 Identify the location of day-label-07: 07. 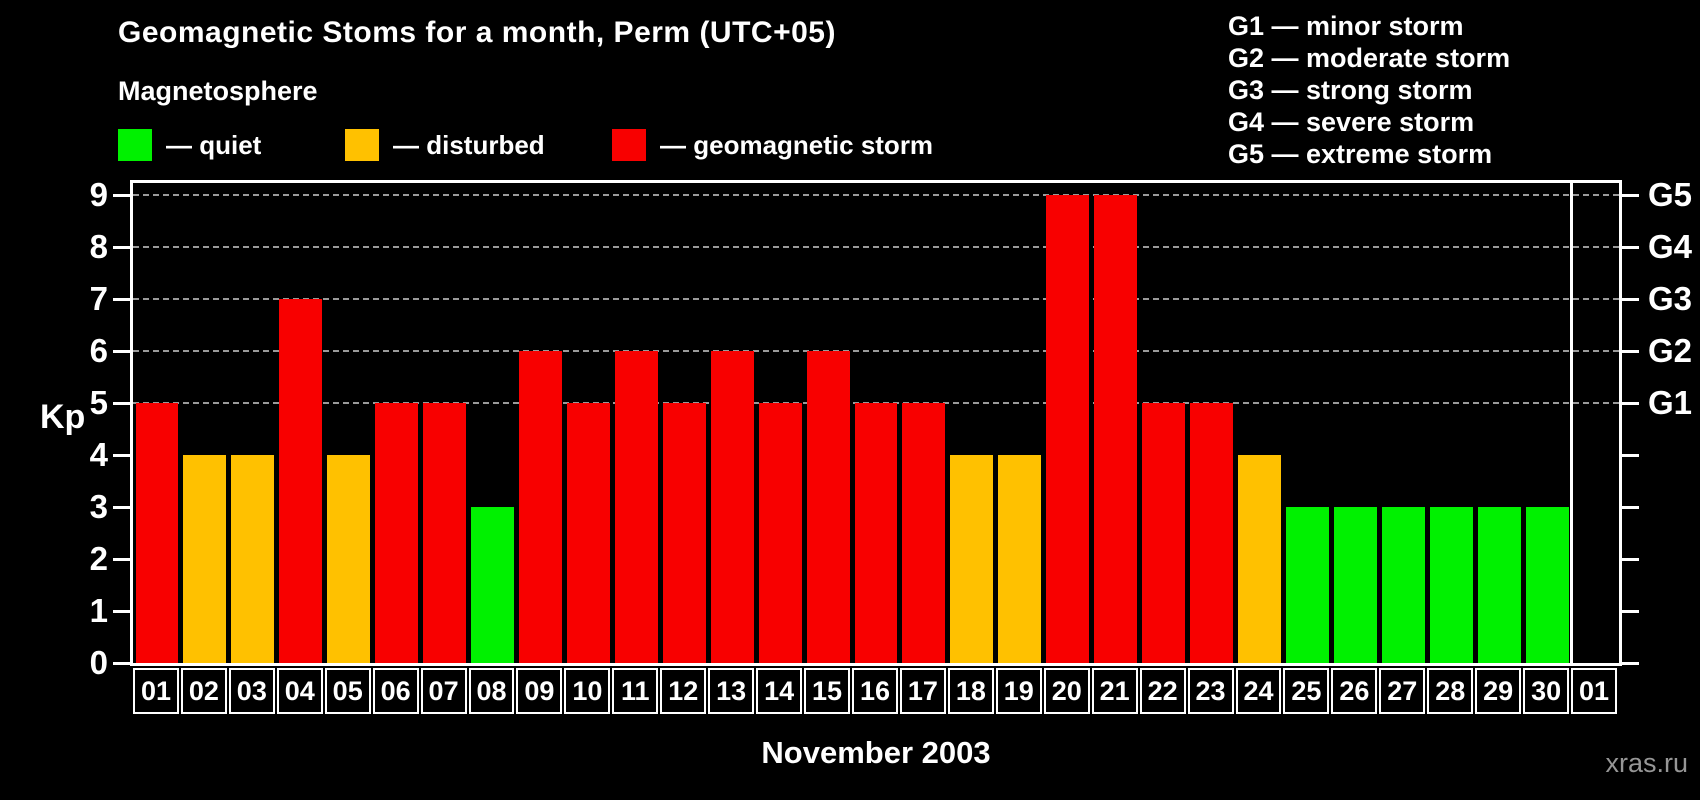
(443, 691).